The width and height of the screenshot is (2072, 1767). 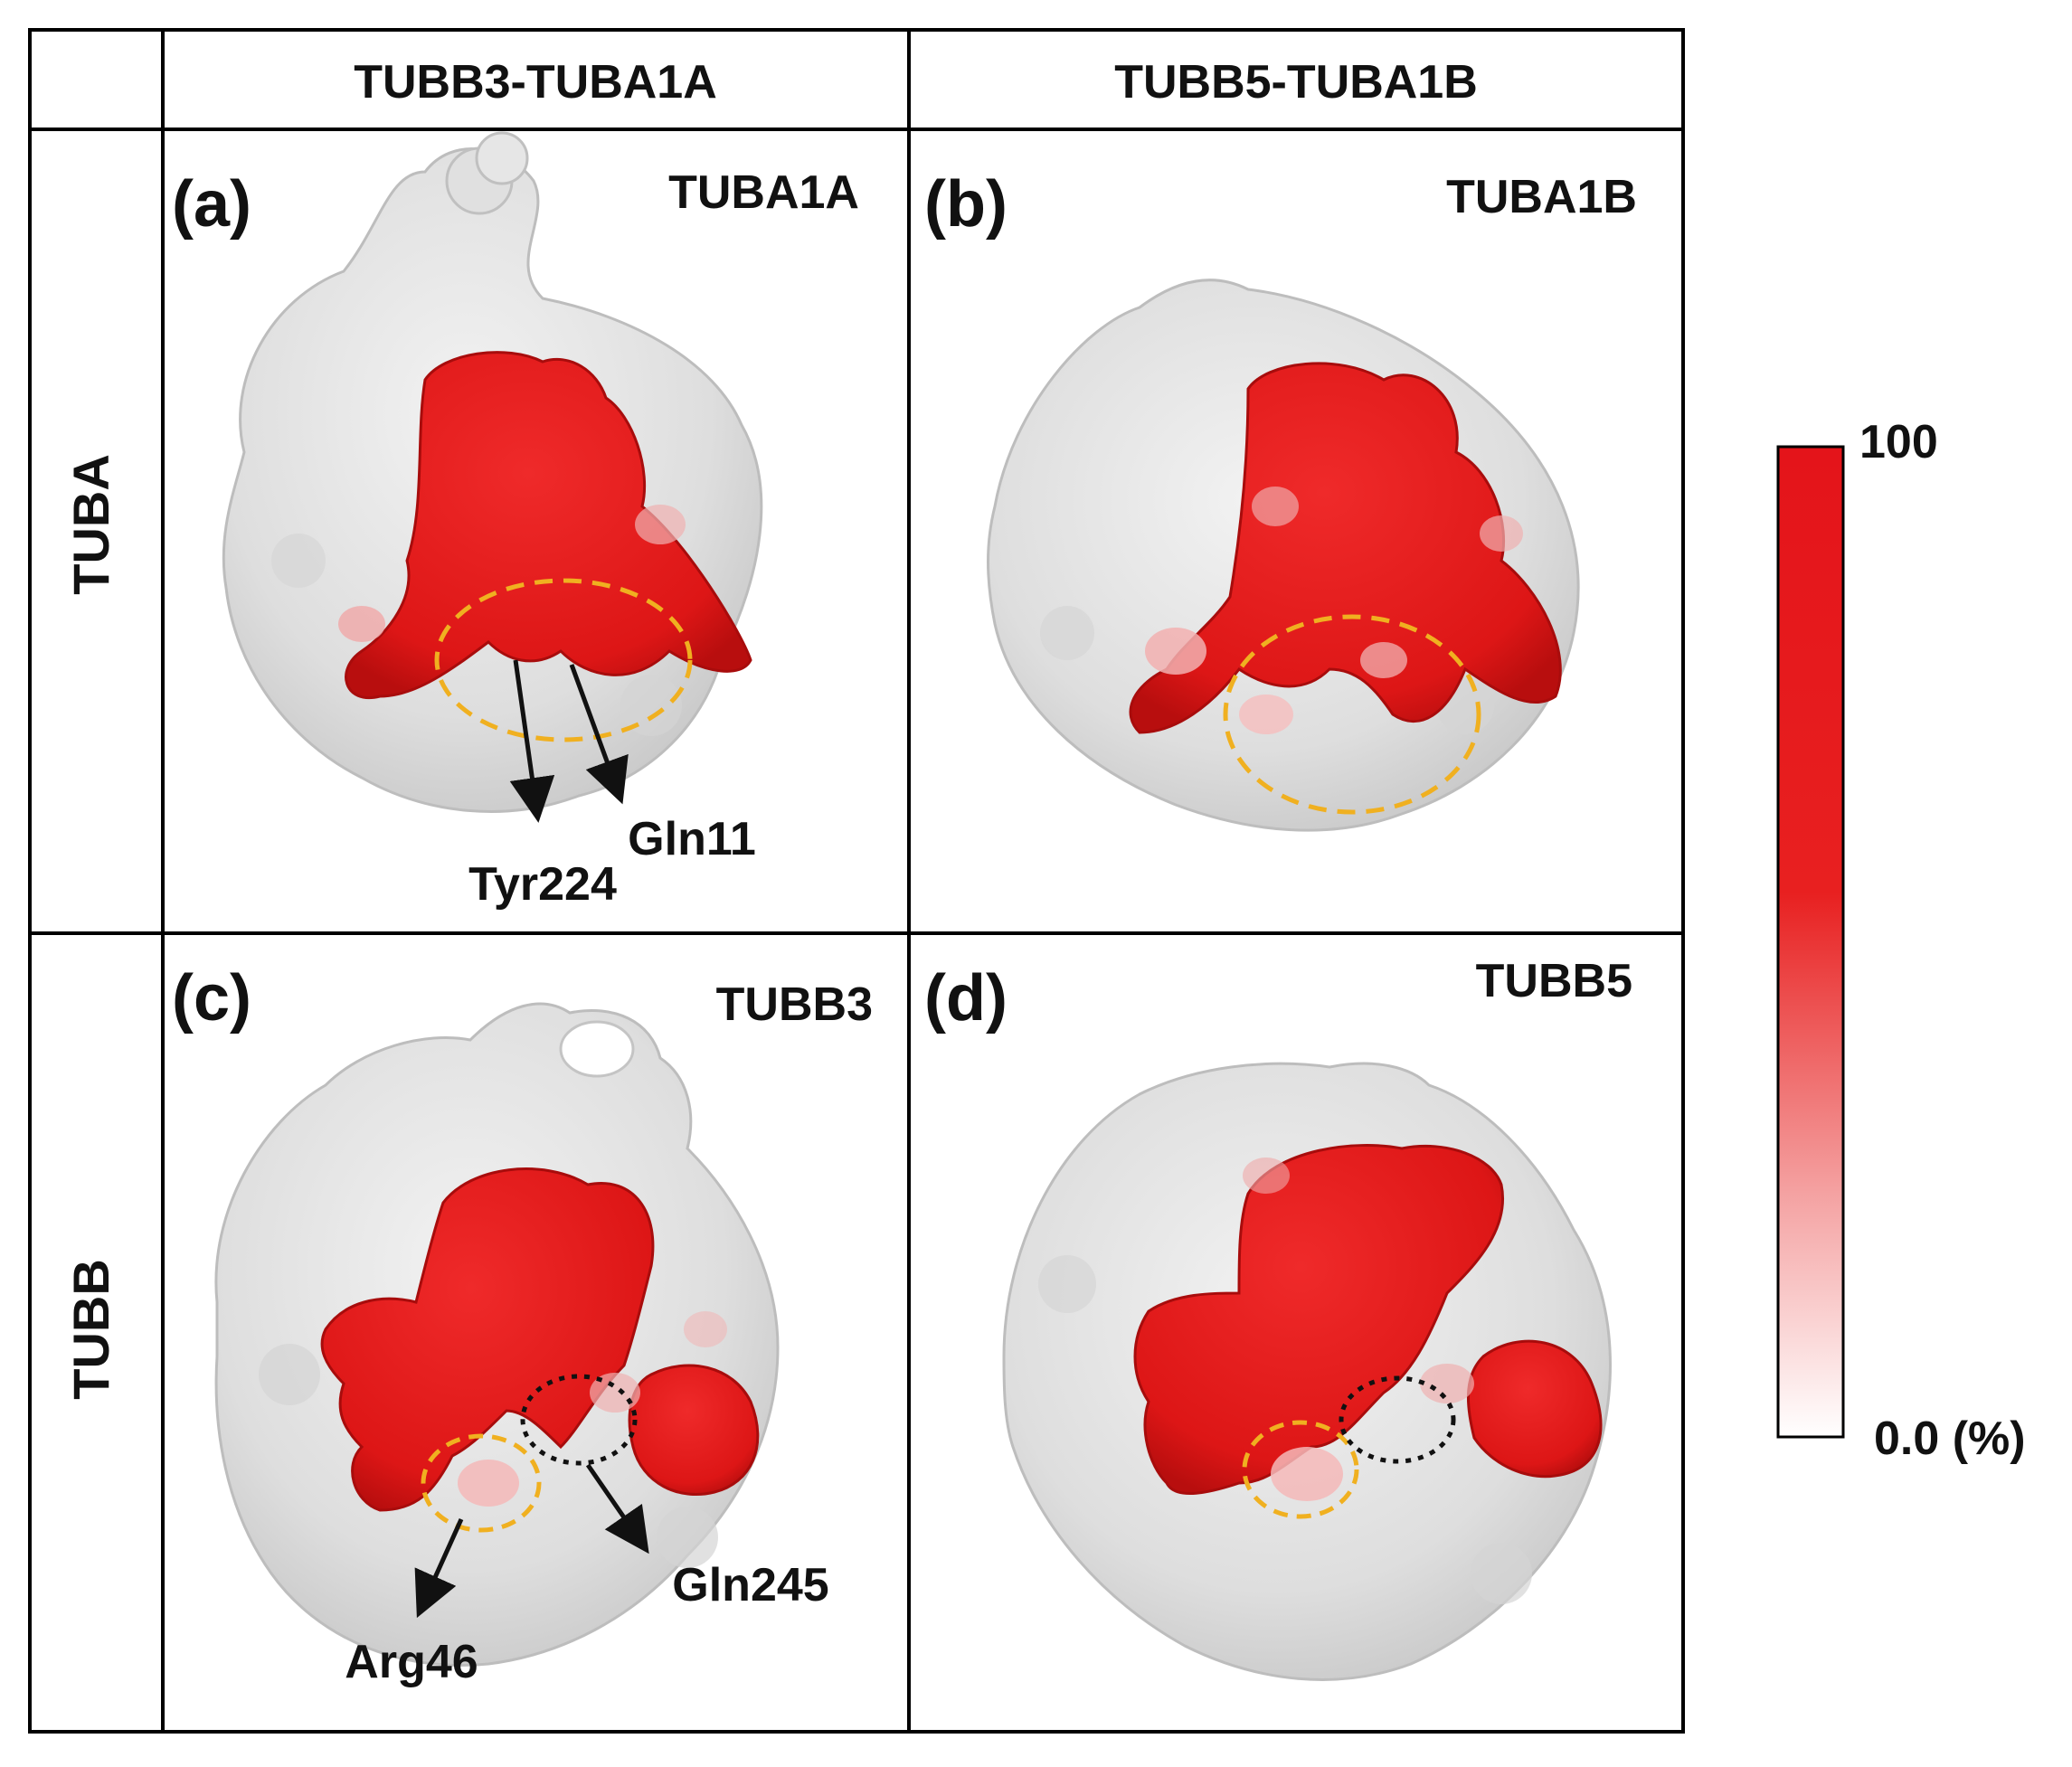 What do you see at coordinates (1810, 942) in the screenshot?
I see `colorbar-gradient` at bounding box center [1810, 942].